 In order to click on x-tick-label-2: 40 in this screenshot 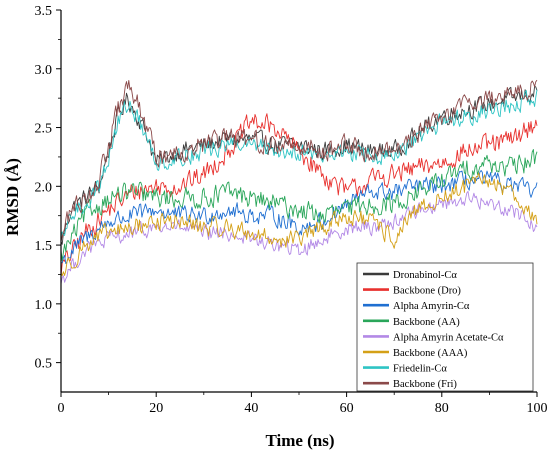, I will do `click(251, 408)`.